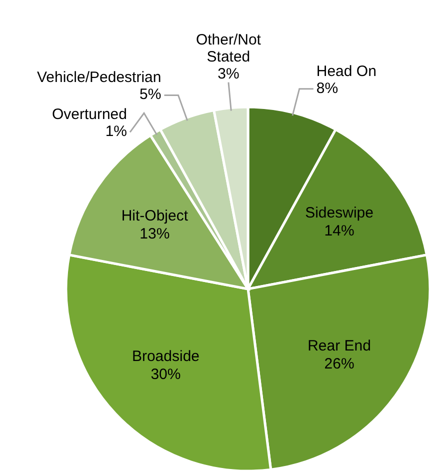 This screenshot has height=472, width=431. What do you see at coordinates (346, 71) in the screenshot?
I see `slice-label: Head On` at bounding box center [346, 71].